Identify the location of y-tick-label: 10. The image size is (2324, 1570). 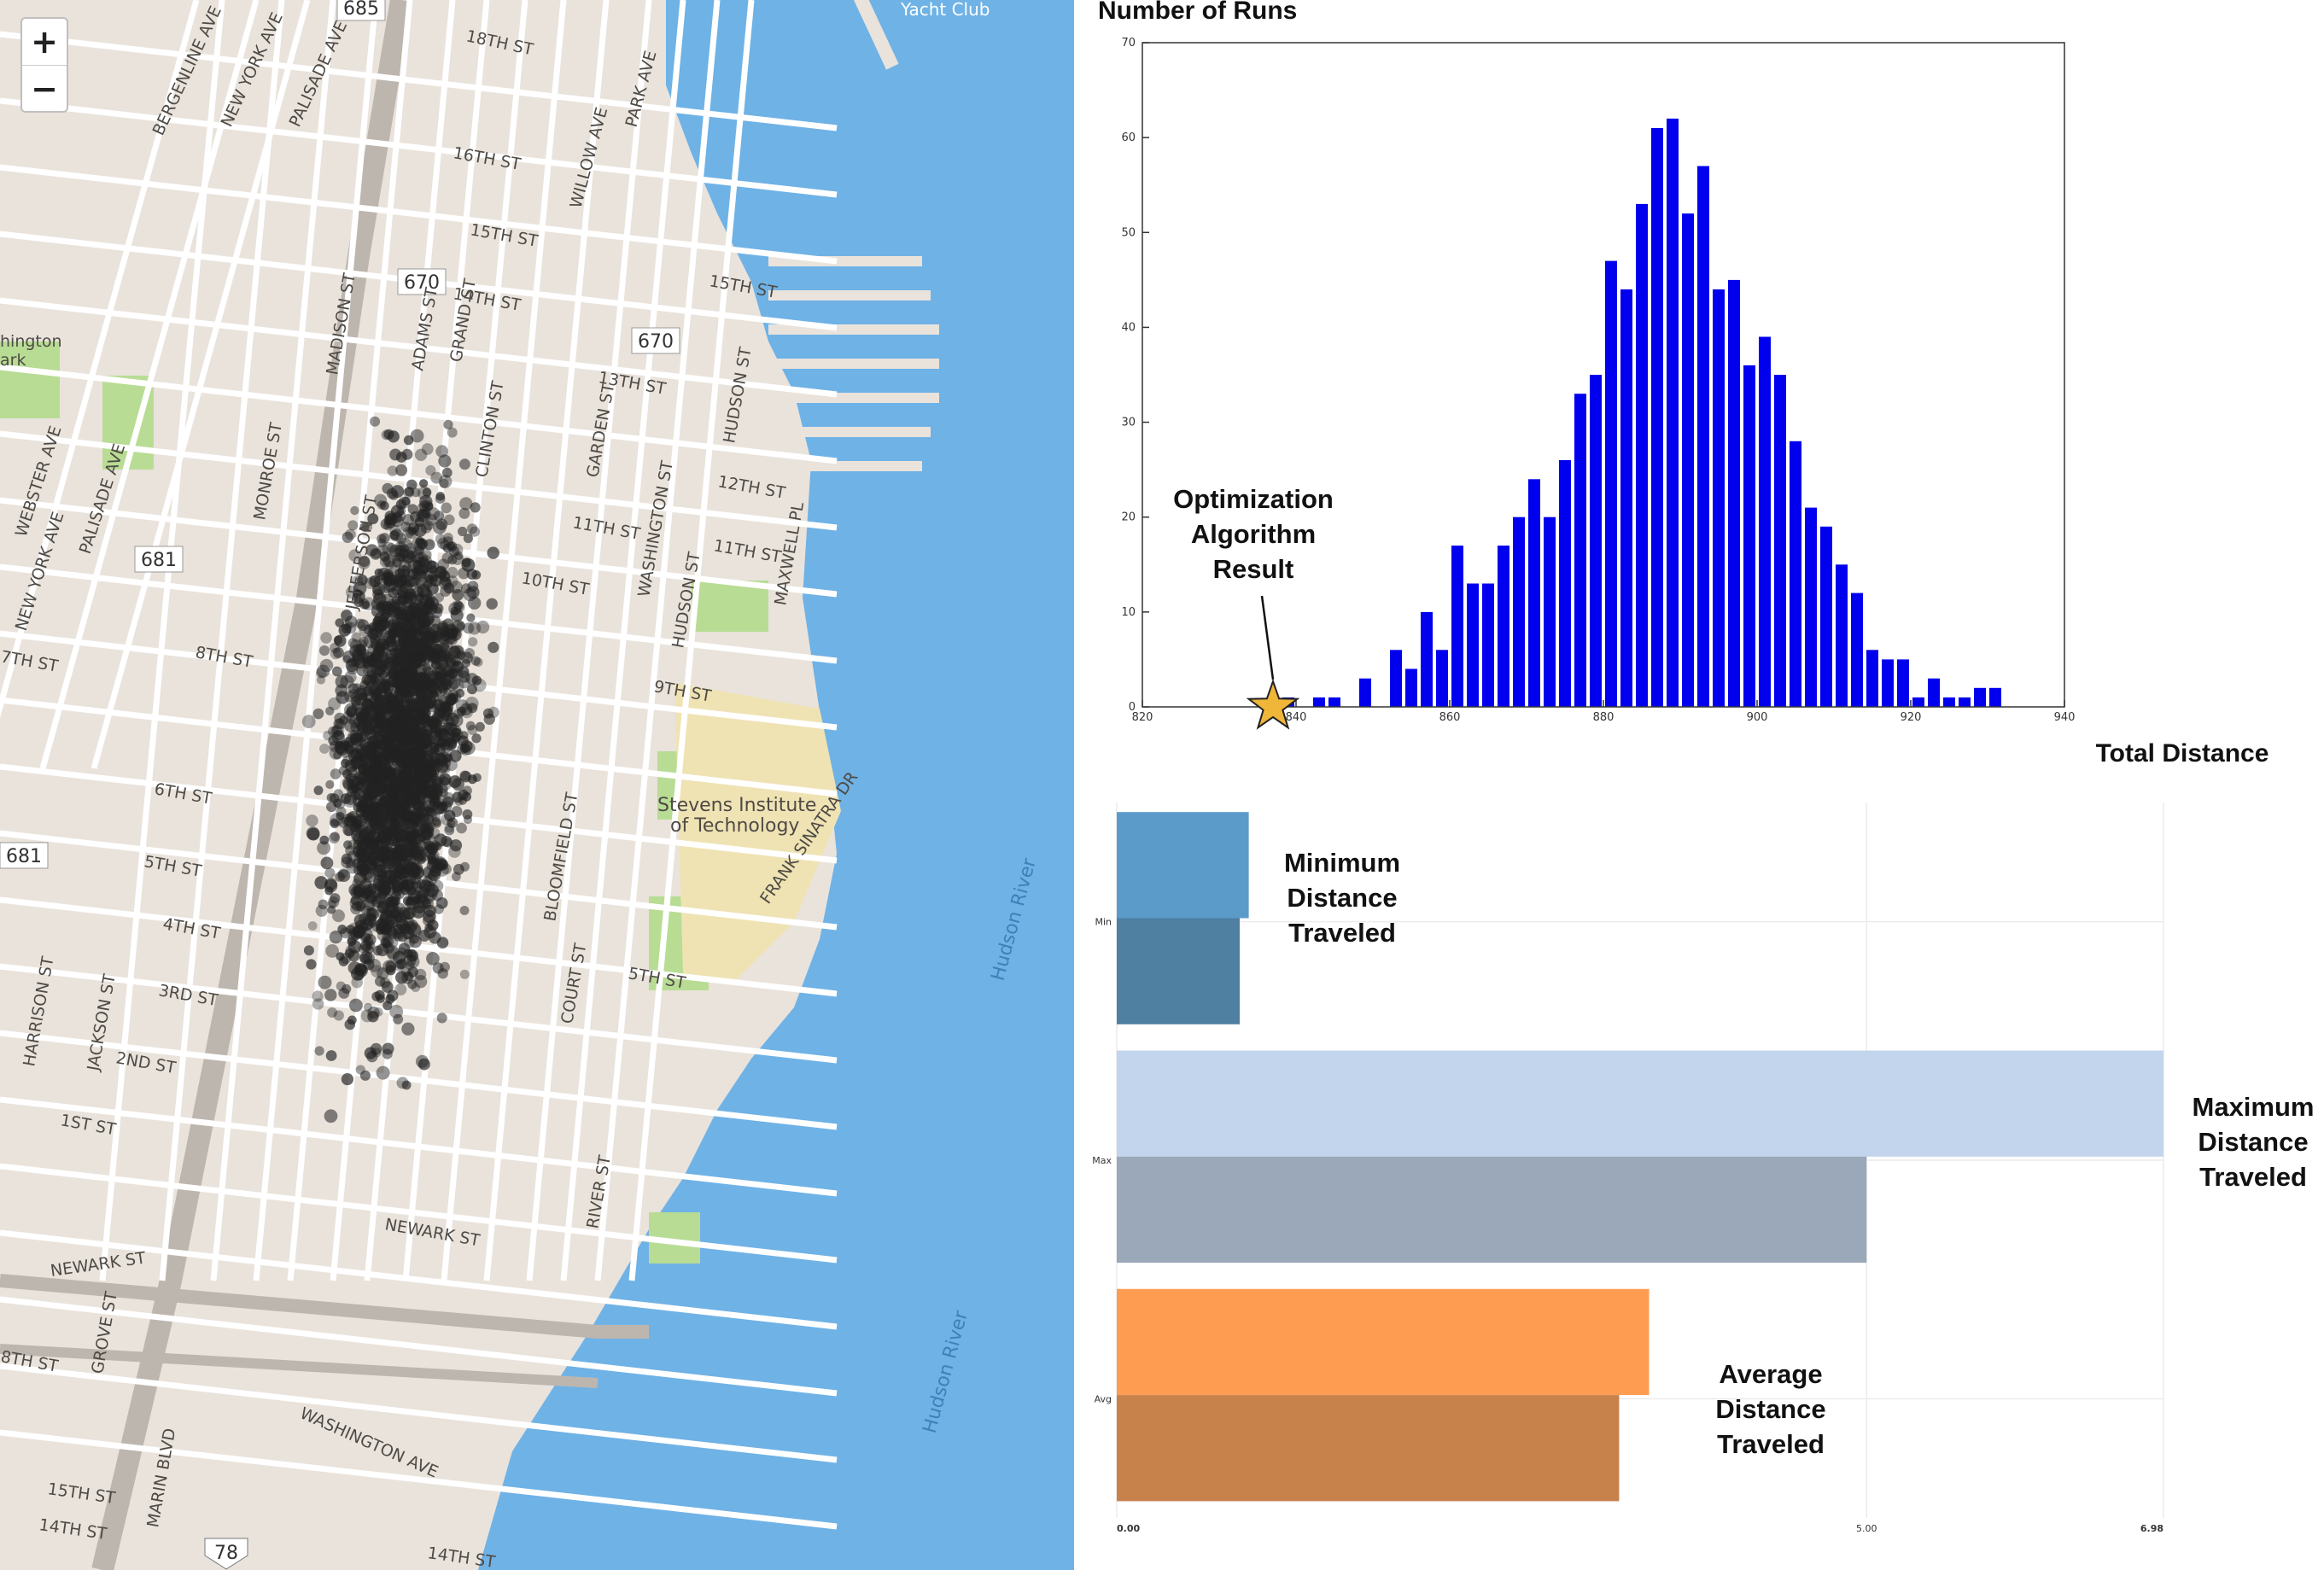
(1128, 612).